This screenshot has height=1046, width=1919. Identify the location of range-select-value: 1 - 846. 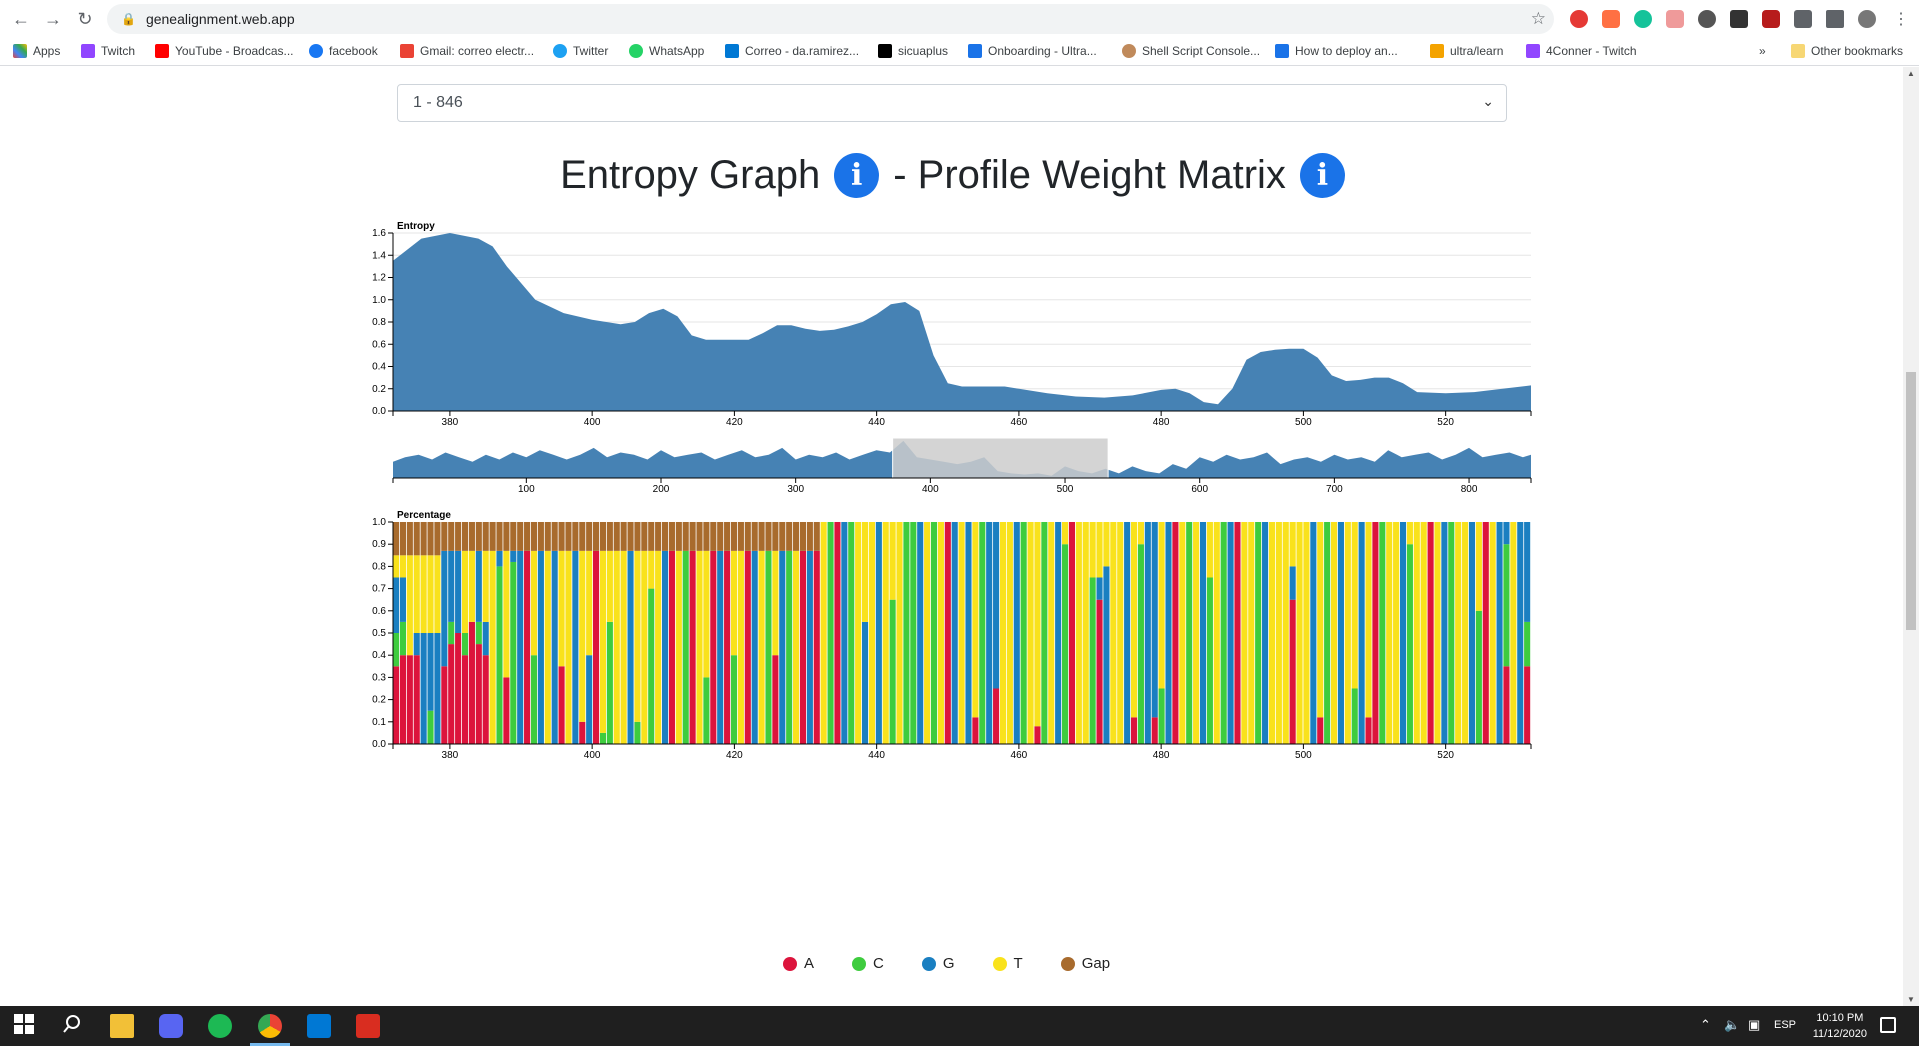
(438, 102).